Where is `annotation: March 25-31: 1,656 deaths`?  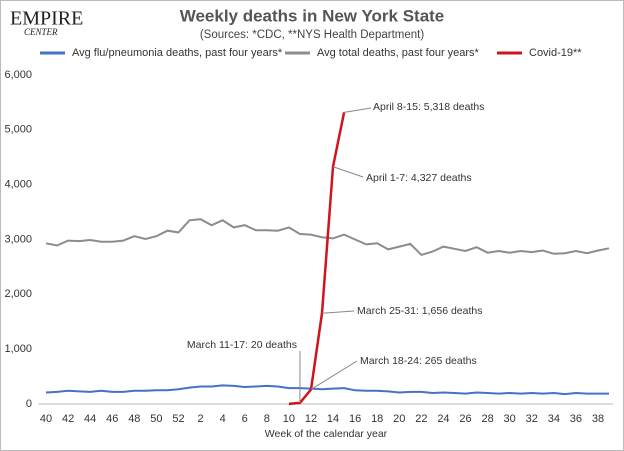 annotation: March 25-31: 1,656 deaths is located at coordinates (420, 311).